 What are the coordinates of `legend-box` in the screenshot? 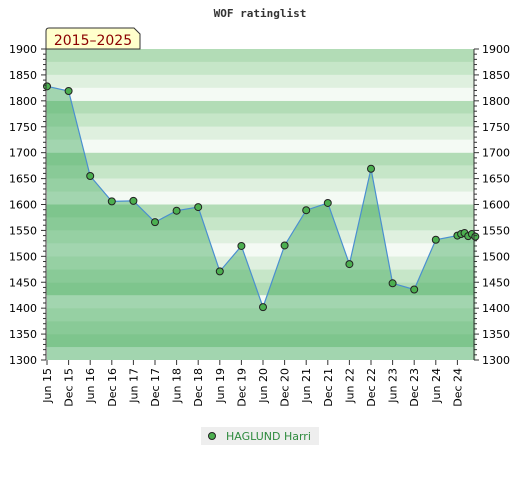 It's located at (260, 436).